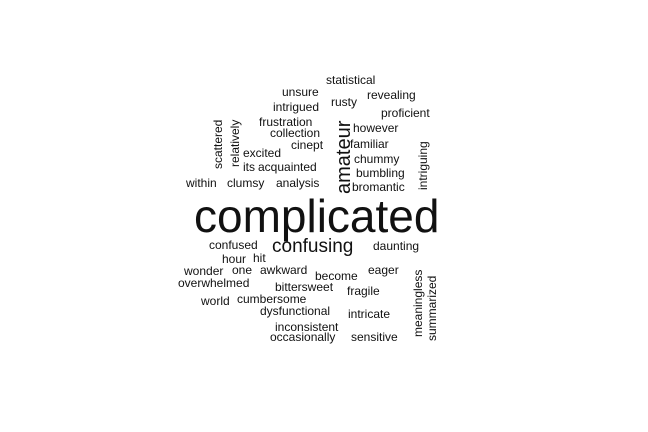  Describe the element at coordinates (396, 246) in the screenshot. I see `word-daunting: daunting` at that location.